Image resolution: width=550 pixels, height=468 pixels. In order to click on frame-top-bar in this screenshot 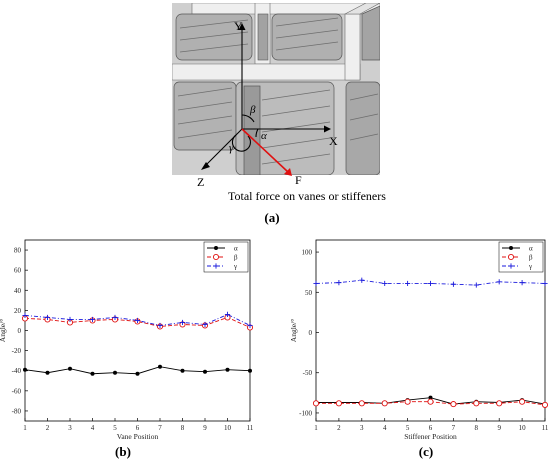, I will do `click(285, 9)`.